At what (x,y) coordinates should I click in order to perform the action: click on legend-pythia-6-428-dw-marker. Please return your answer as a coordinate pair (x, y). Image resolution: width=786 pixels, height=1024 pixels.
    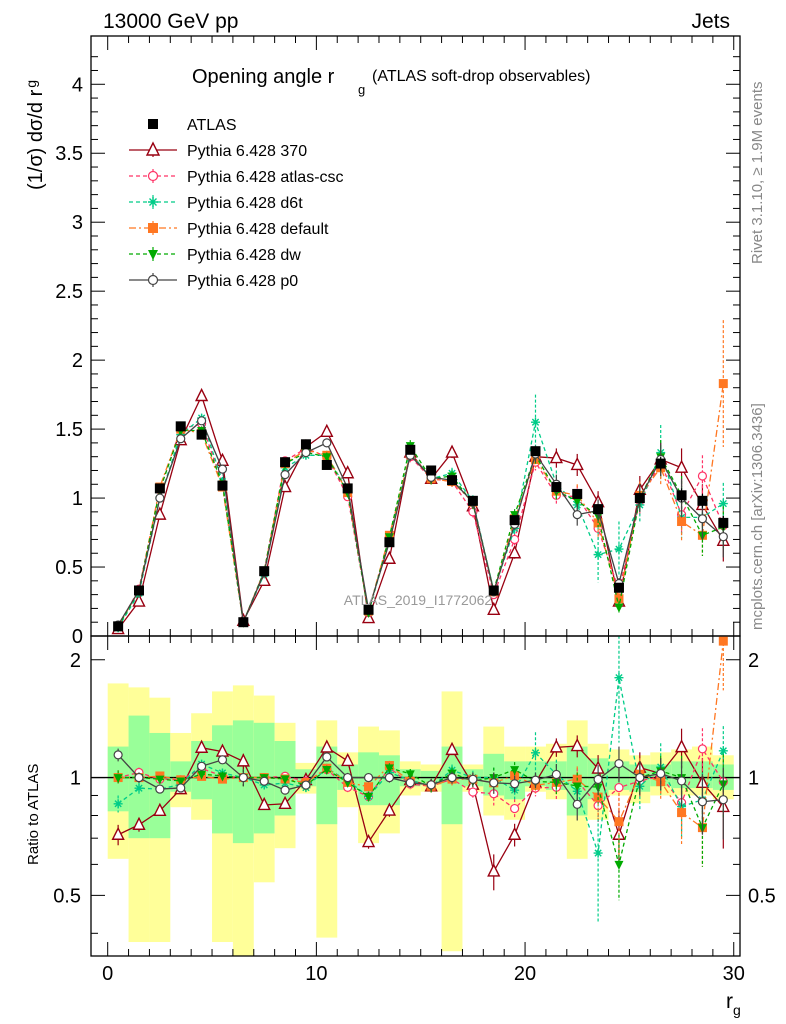
    Looking at the image, I should click on (153, 255).